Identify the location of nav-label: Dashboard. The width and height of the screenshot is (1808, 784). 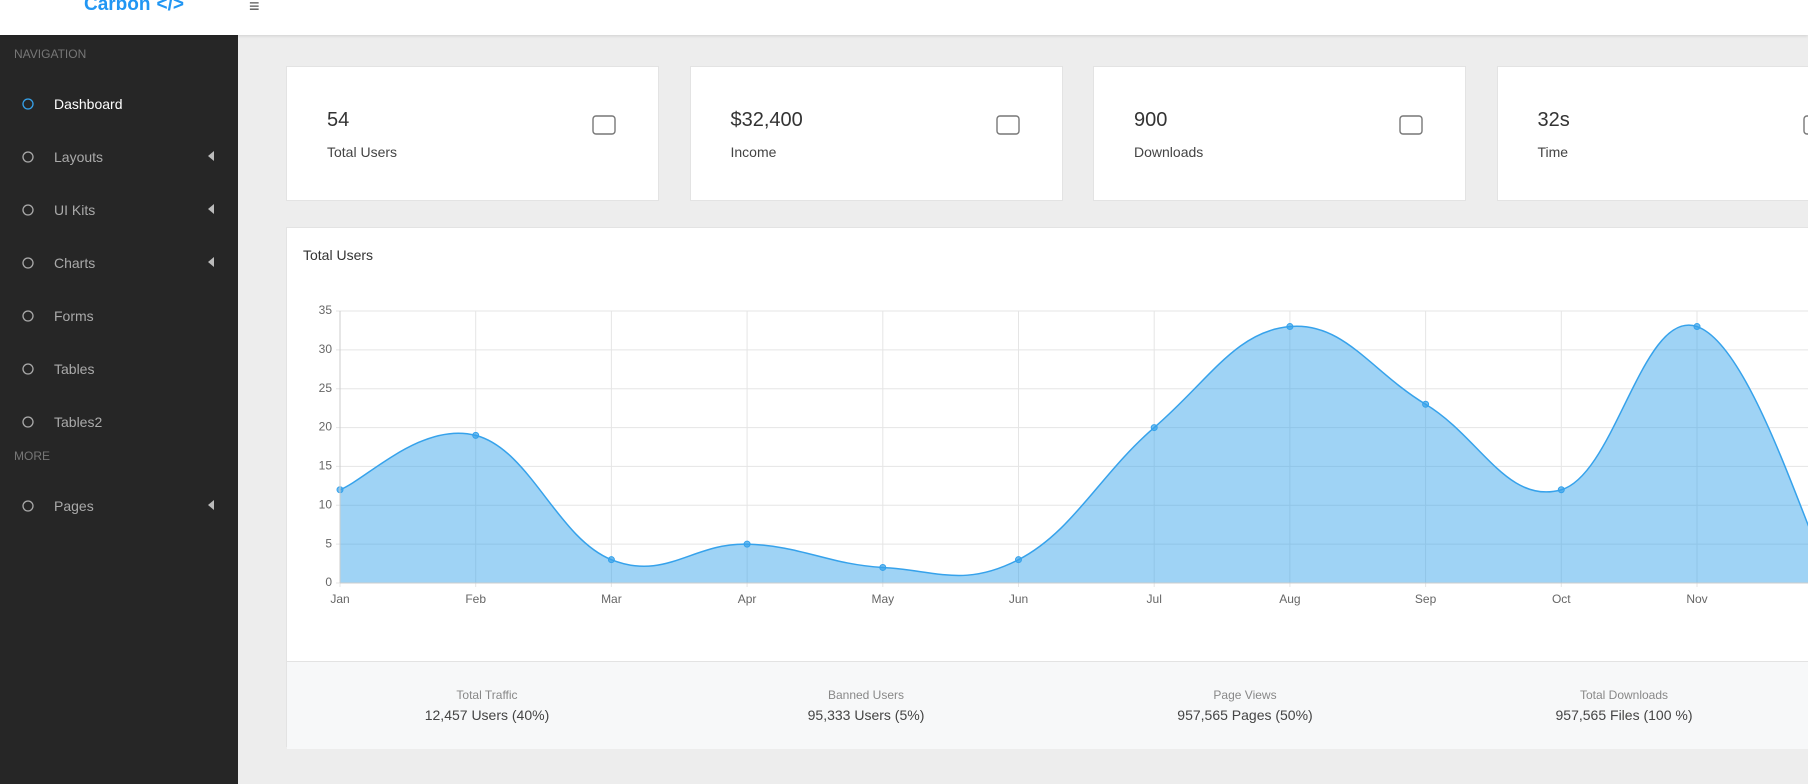
(88, 104).